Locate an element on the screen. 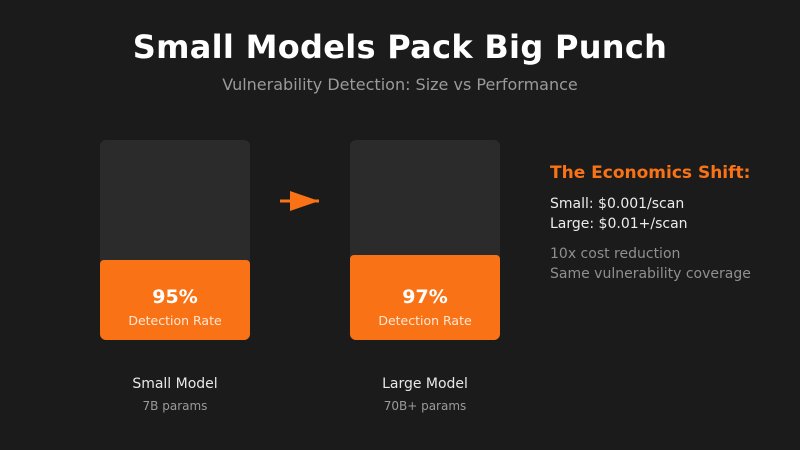  economics-title: The Economics Shift: is located at coordinates (650, 173).